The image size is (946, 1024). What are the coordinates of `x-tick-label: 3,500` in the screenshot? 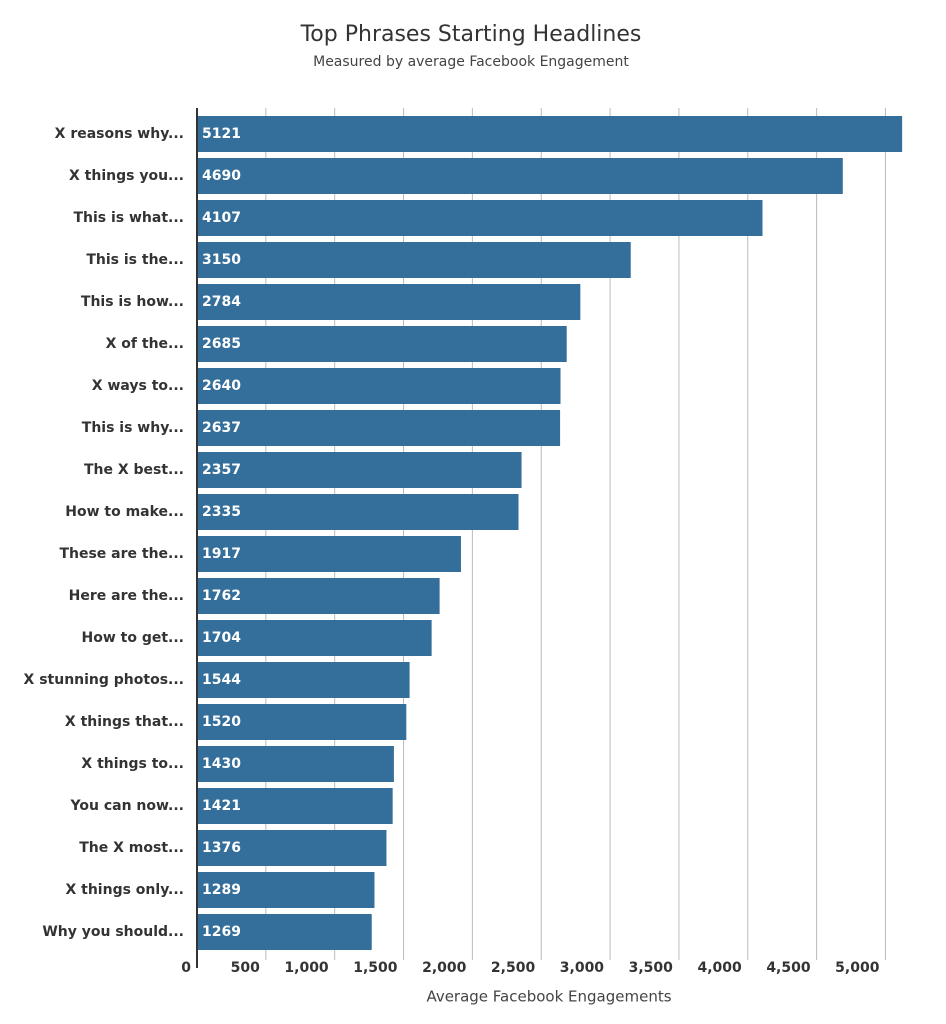 It's located at (651, 968).